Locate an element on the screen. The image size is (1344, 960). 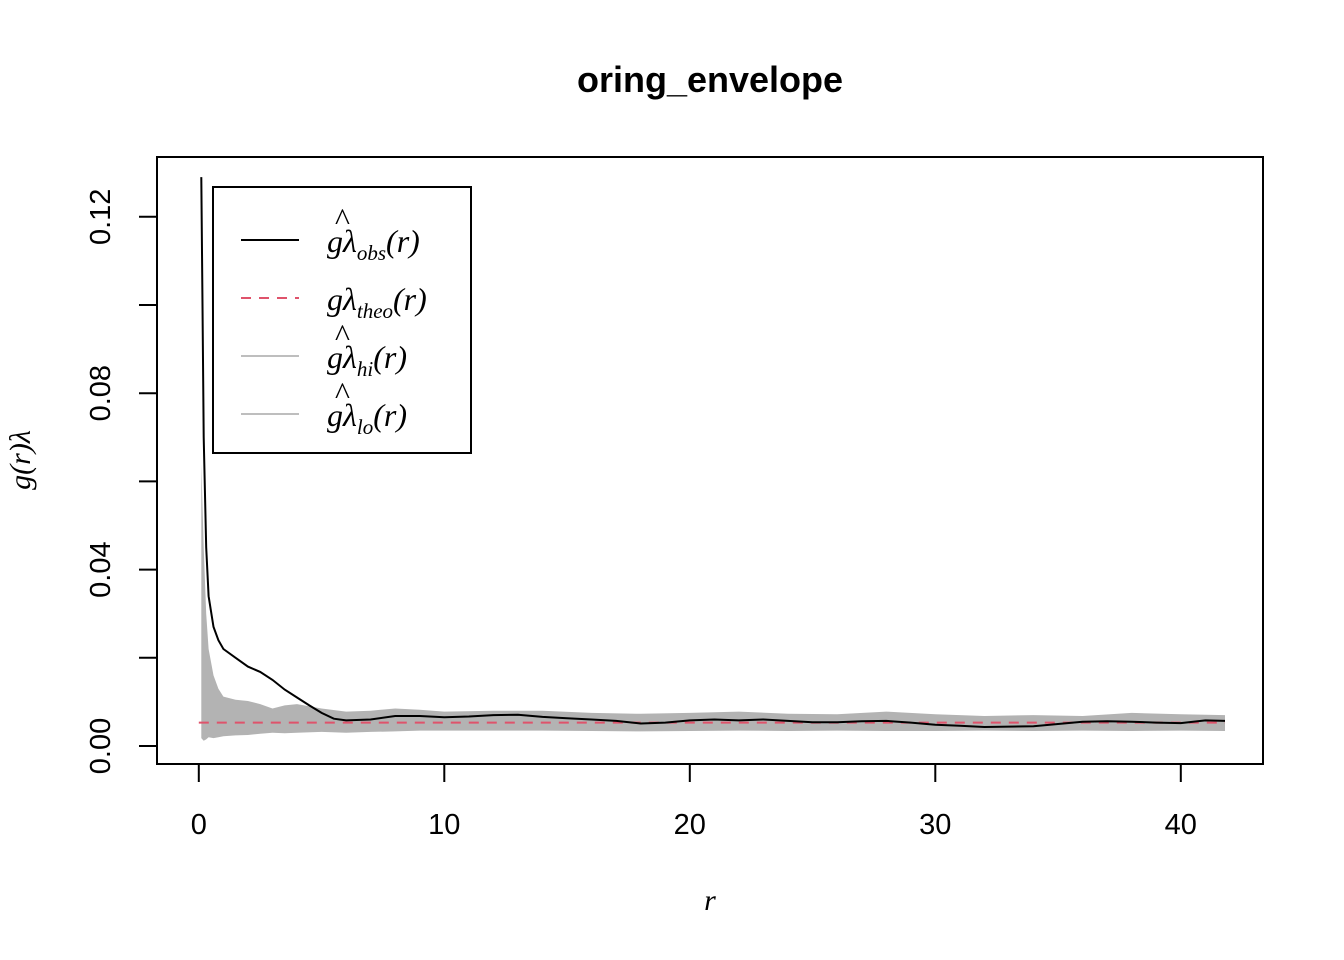
x-axis-label: r is located at coordinates (710, 900).